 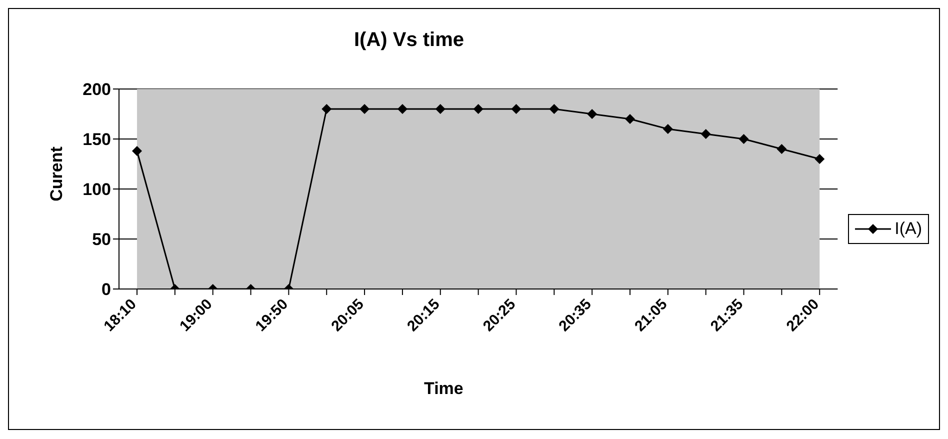 What do you see at coordinates (96, 140) in the screenshot?
I see `y-tick-label: 150` at bounding box center [96, 140].